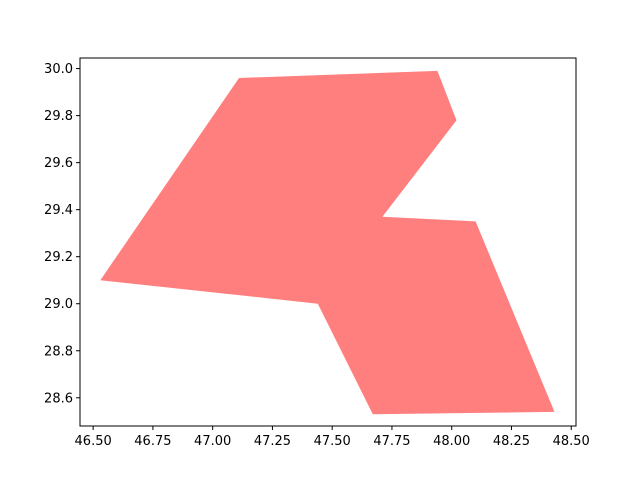 Image resolution: width=640 pixels, height=480 pixels. What do you see at coordinates (152, 441) in the screenshot?
I see `x-tick-label: 46.75` at bounding box center [152, 441].